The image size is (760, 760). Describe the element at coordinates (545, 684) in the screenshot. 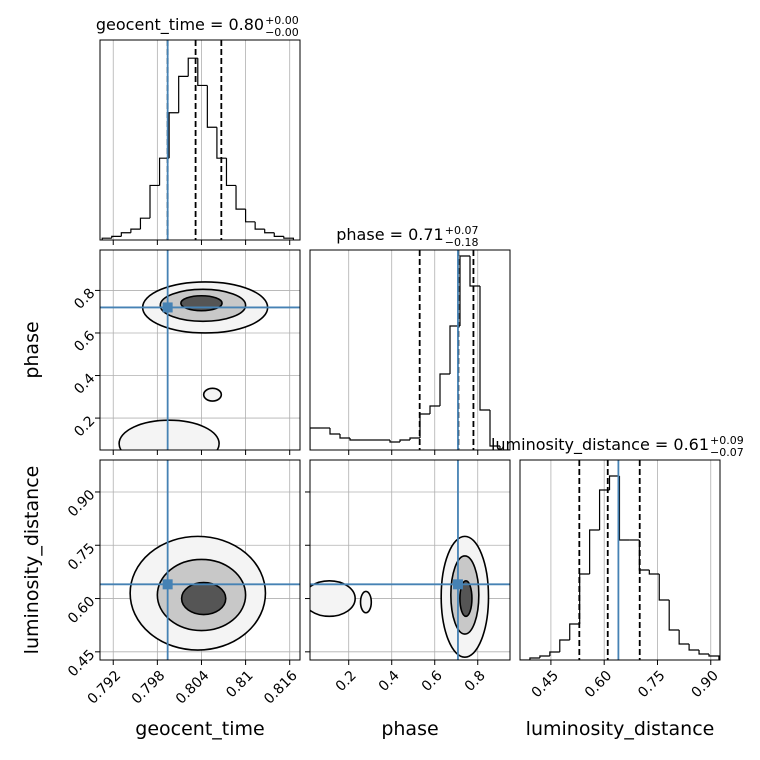

I see `x-tick-label: 0.45` at that location.